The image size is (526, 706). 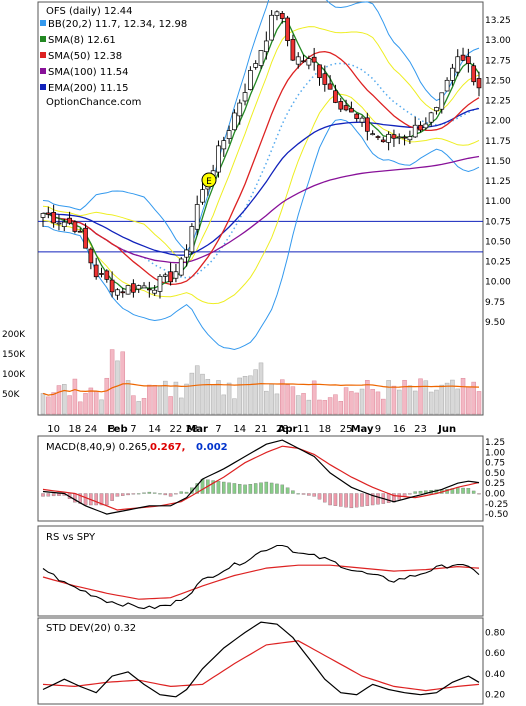 I want to click on legend-swatch-sma50, so click(x=43, y=55).